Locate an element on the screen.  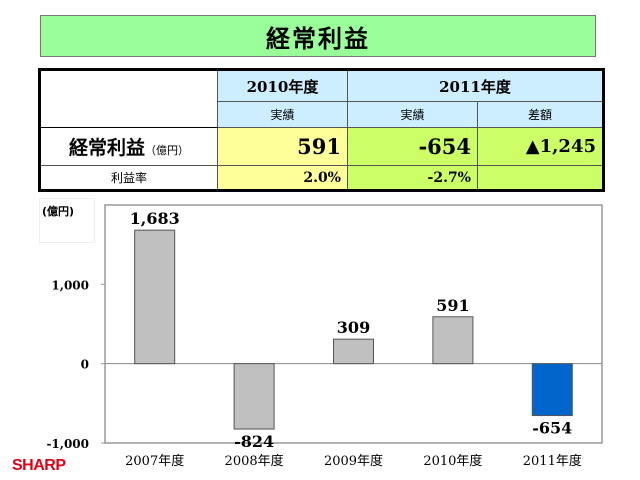
sub-diff: 差額 is located at coordinates (540, 114).